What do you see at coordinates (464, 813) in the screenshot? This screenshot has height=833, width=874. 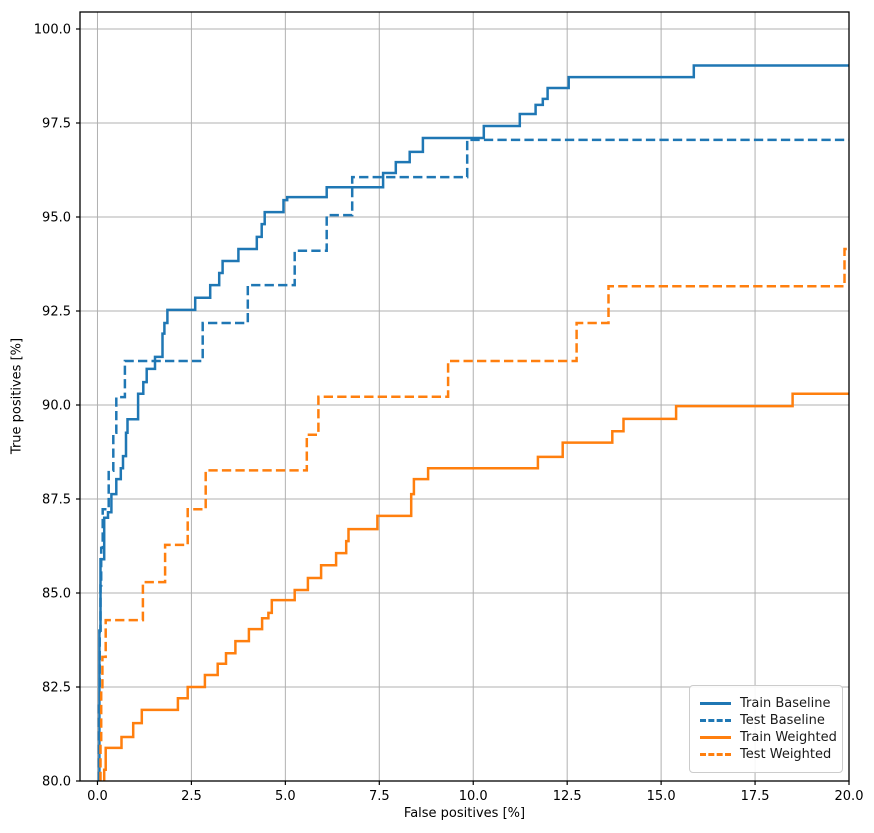 I see `x-axis-label: False positives [%]` at bounding box center [464, 813].